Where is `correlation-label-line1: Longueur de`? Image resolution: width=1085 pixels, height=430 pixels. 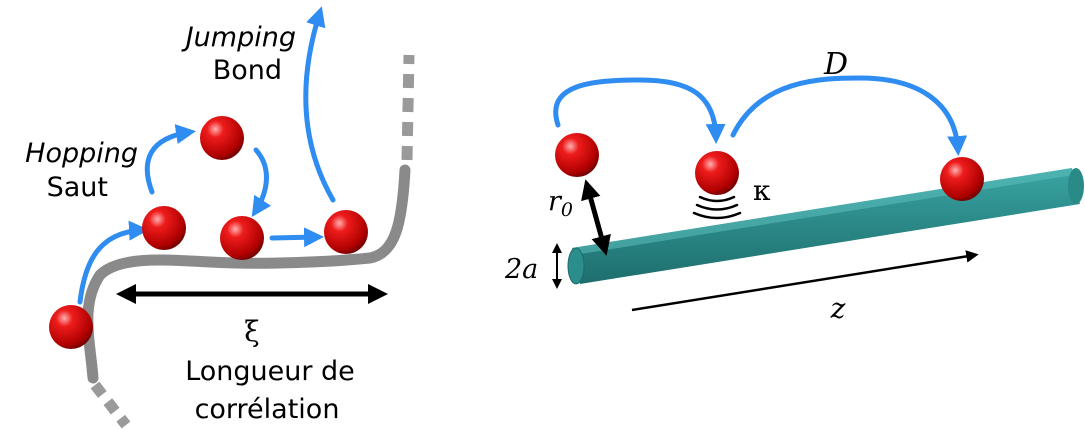
correlation-label-line1: Longueur de is located at coordinates (270, 371).